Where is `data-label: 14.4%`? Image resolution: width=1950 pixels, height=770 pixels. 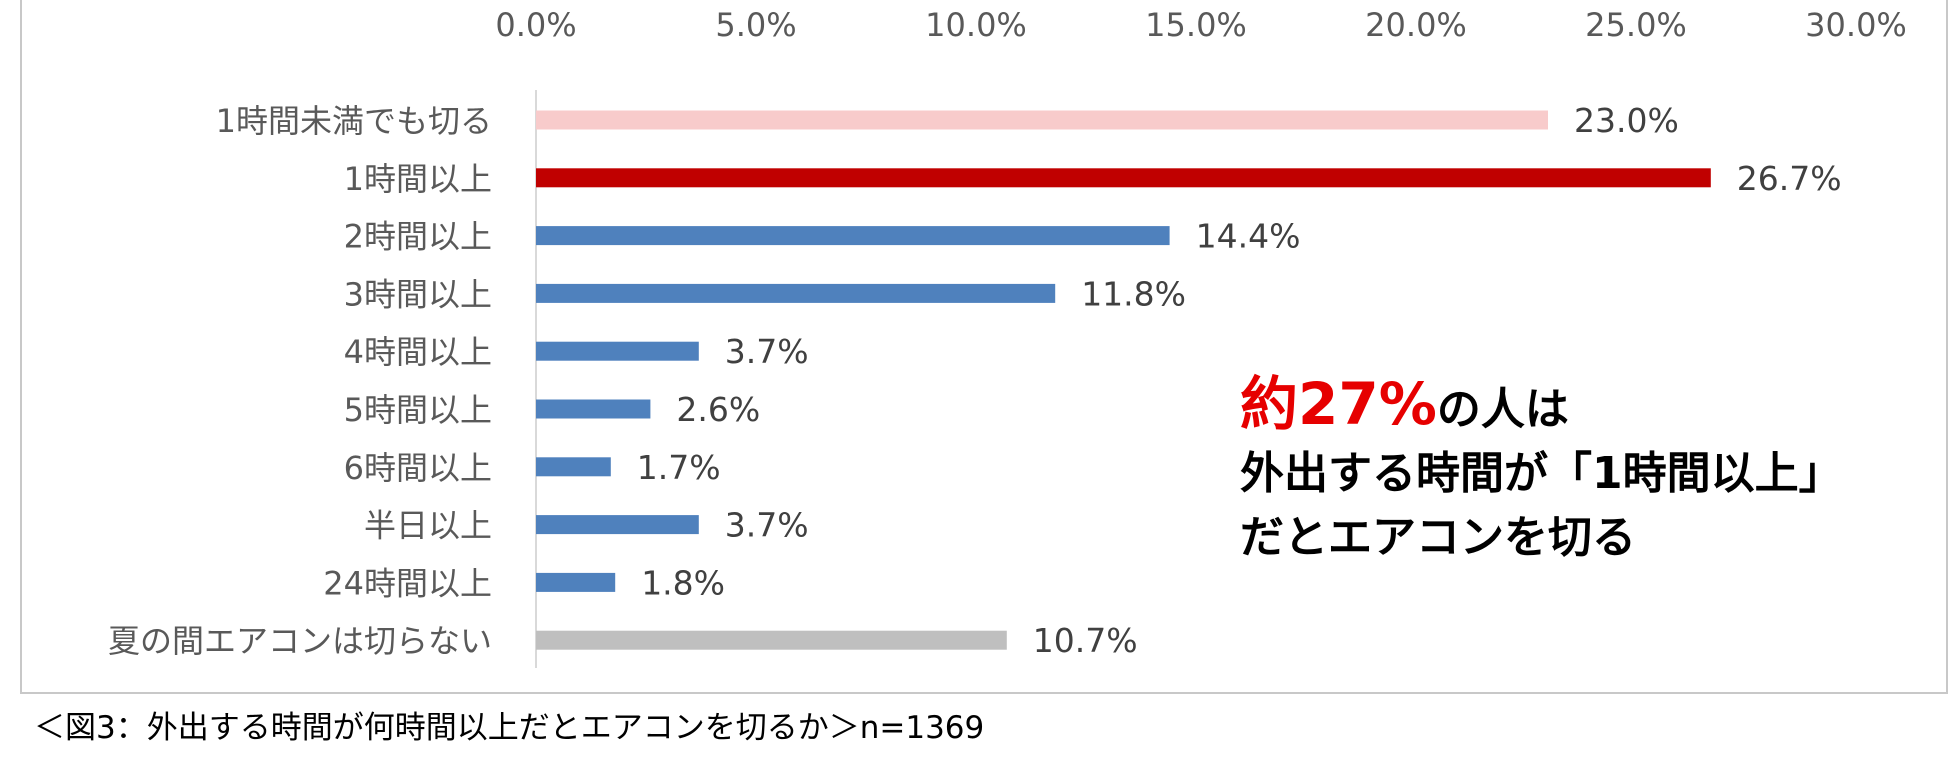 data-label: 14.4% is located at coordinates (1248, 236).